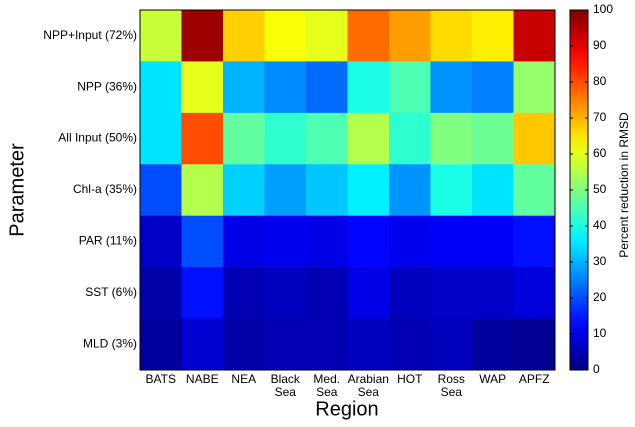 This screenshot has width=635, height=427. Describe the element at coordinates (596, 369) in the screenshot. I see `colorbar-tick-label: 0` at that location.